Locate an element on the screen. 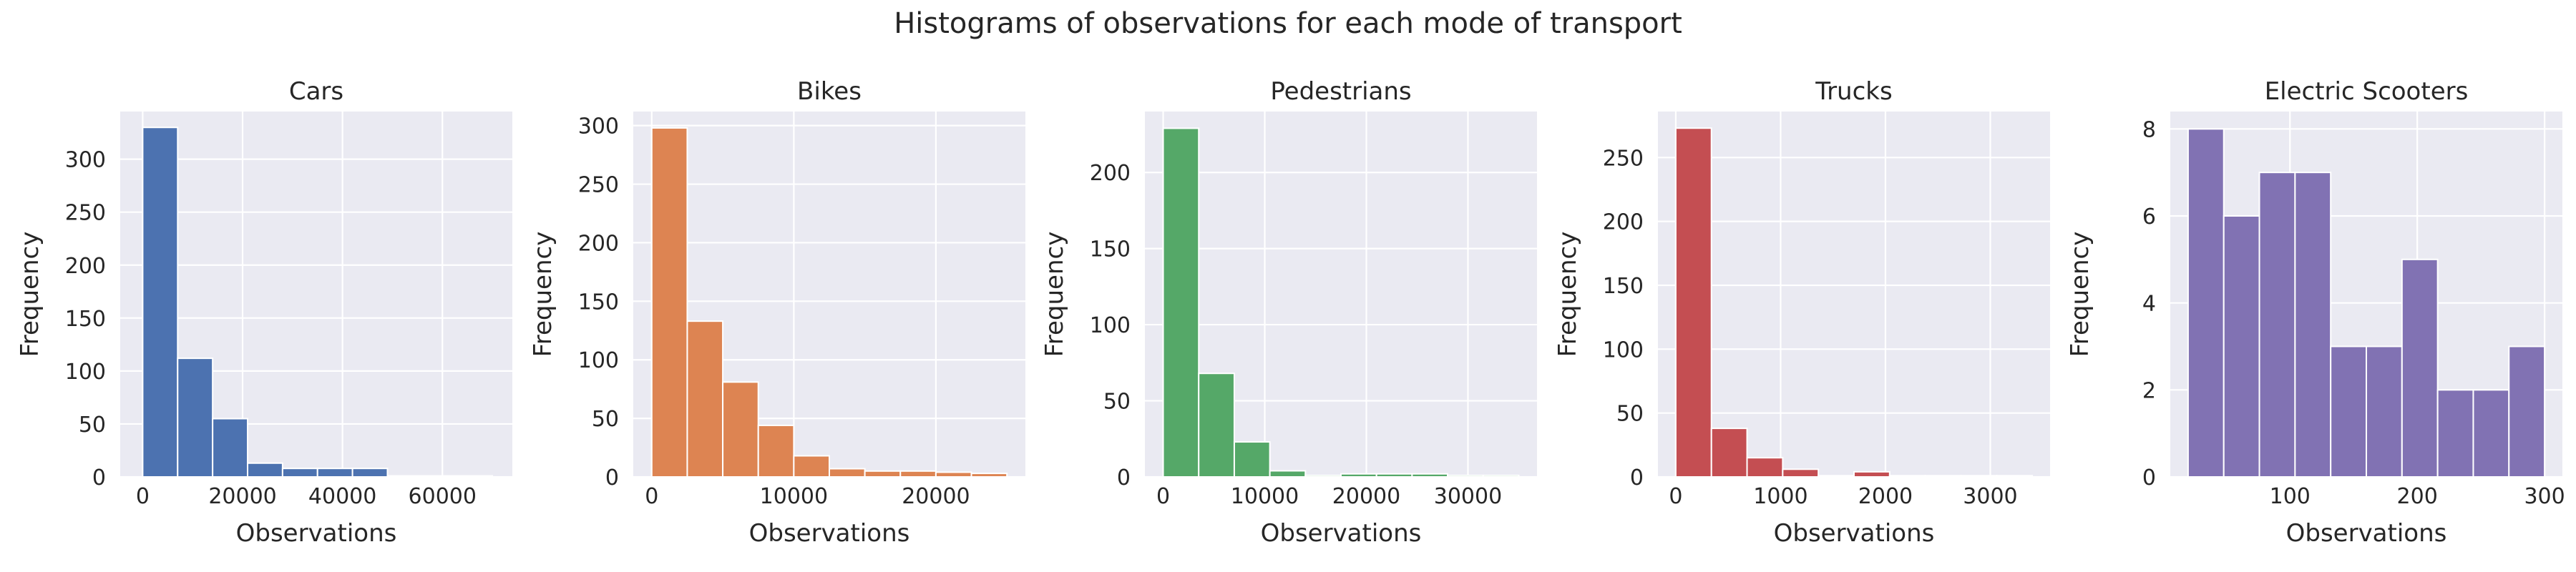  x-tick-label: 3000 is located at coordinates (1990, 496).